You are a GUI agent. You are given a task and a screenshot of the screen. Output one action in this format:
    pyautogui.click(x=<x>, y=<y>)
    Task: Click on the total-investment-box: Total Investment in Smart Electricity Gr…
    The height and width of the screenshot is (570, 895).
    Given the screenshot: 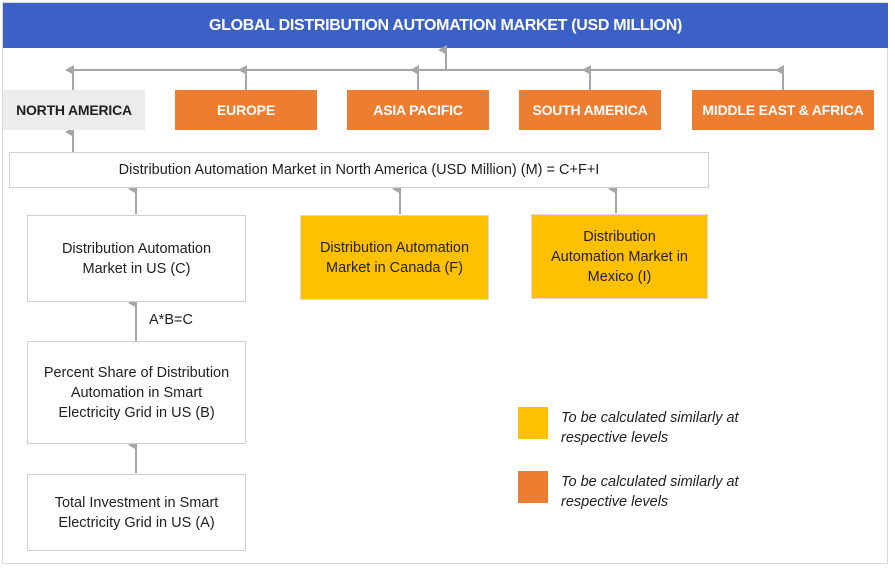 What is the action you would take?
    pyautogui.click(x=136, y=512)
    